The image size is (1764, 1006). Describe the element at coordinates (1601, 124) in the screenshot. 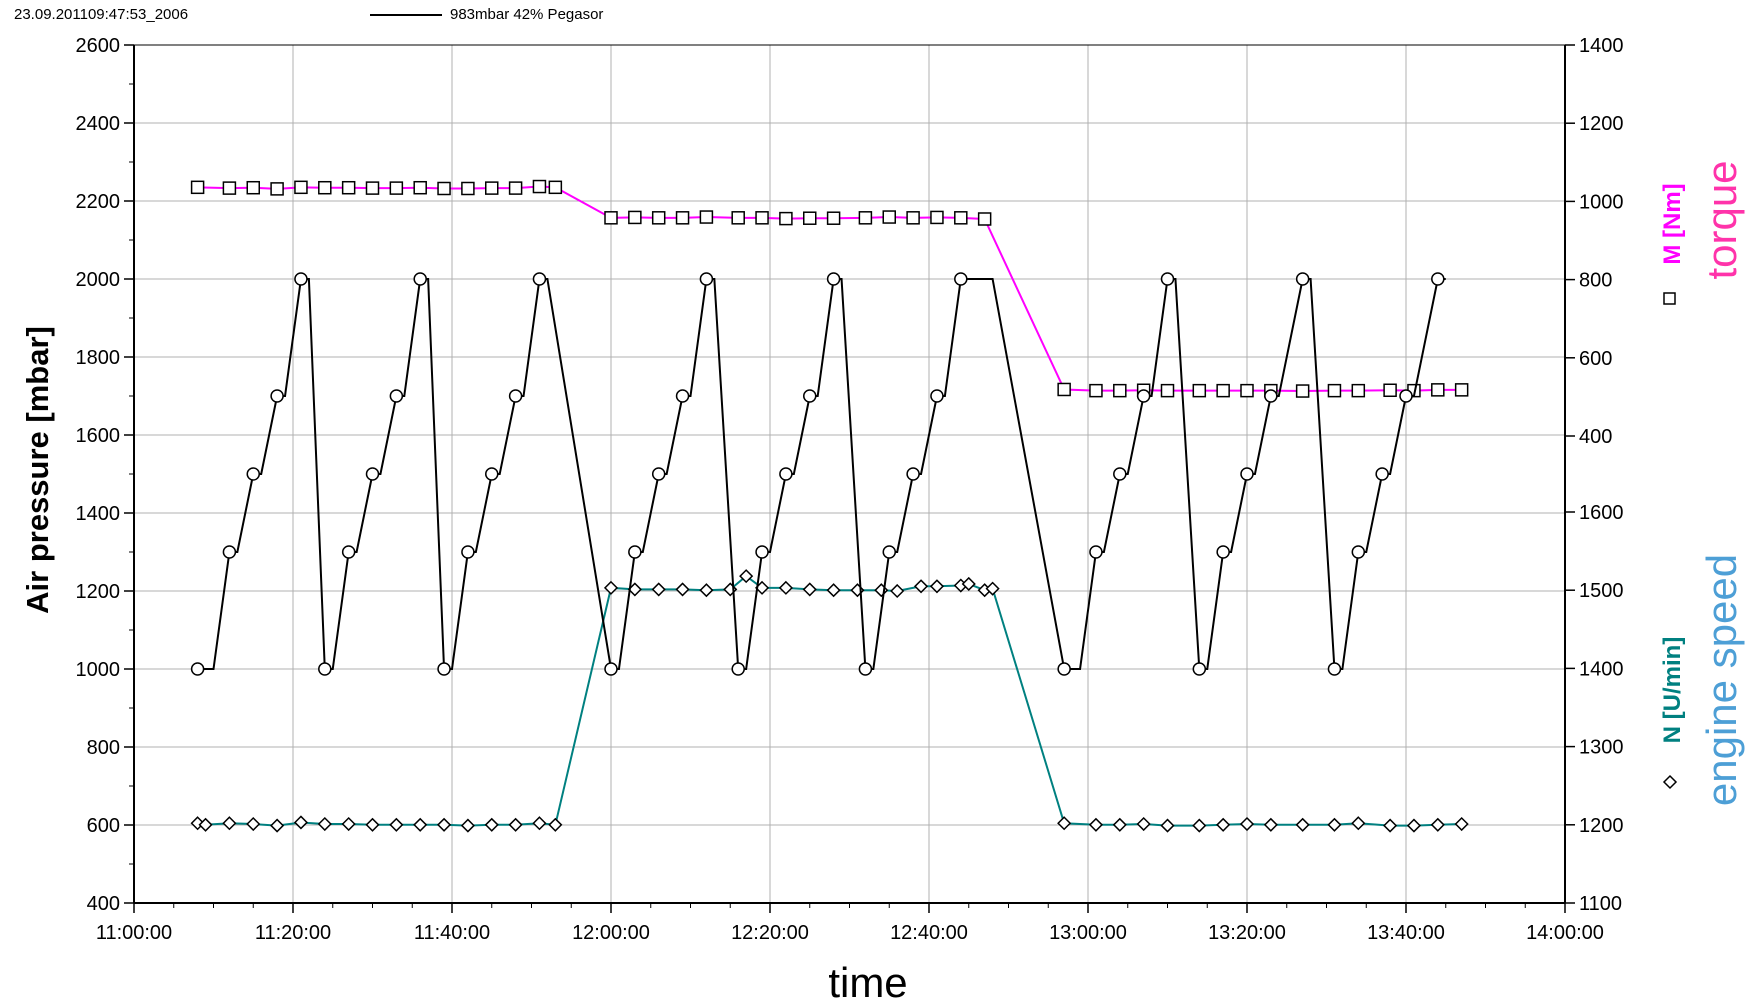

I see `torque-tick-label: 1200` at that location.